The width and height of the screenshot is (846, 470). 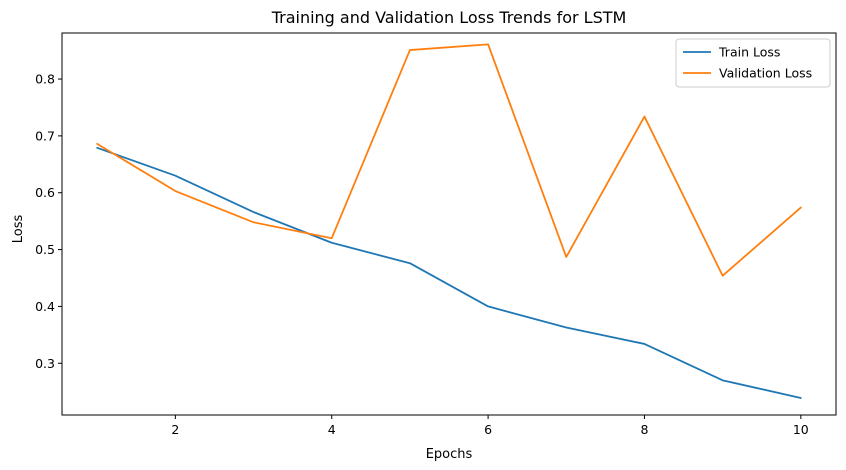 I want to click on x-tick-label: 4, so click(x=332, y=429).